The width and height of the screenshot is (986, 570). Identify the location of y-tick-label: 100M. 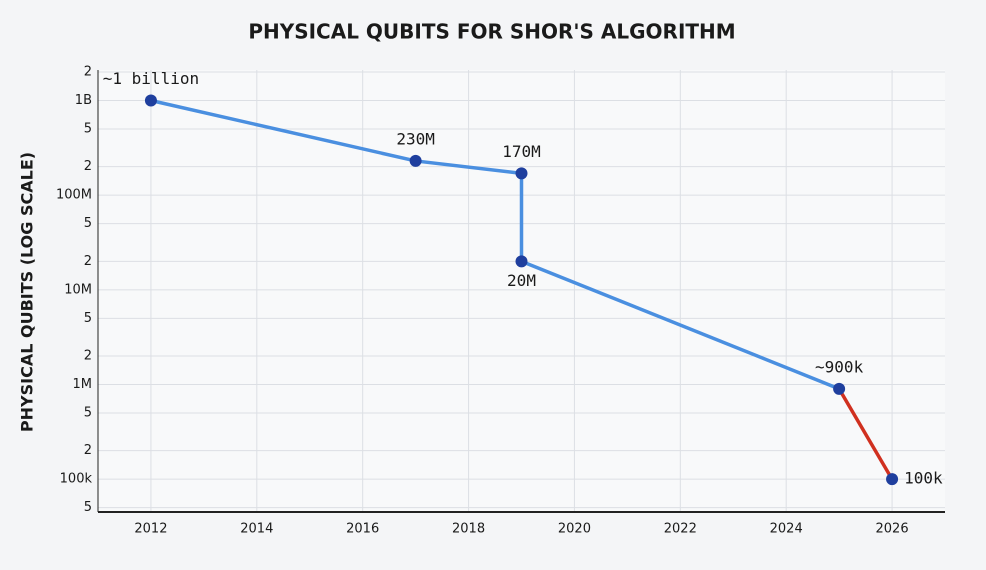
(74, 195).